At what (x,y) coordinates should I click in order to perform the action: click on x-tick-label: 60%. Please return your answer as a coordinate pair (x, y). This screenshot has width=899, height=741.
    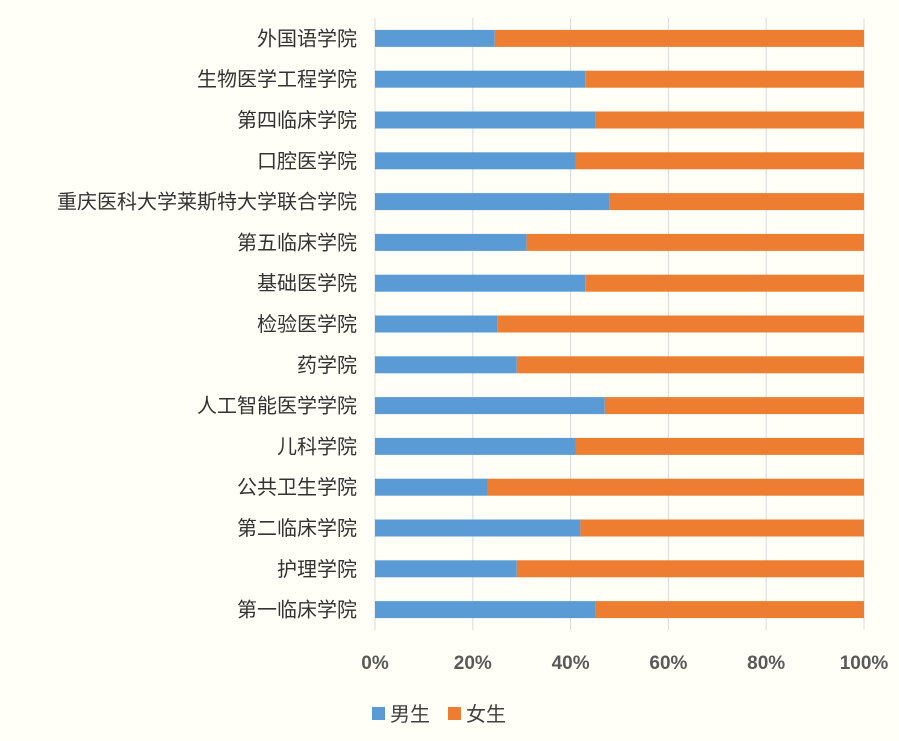
    Looking at the image, I should click on (668, 663).